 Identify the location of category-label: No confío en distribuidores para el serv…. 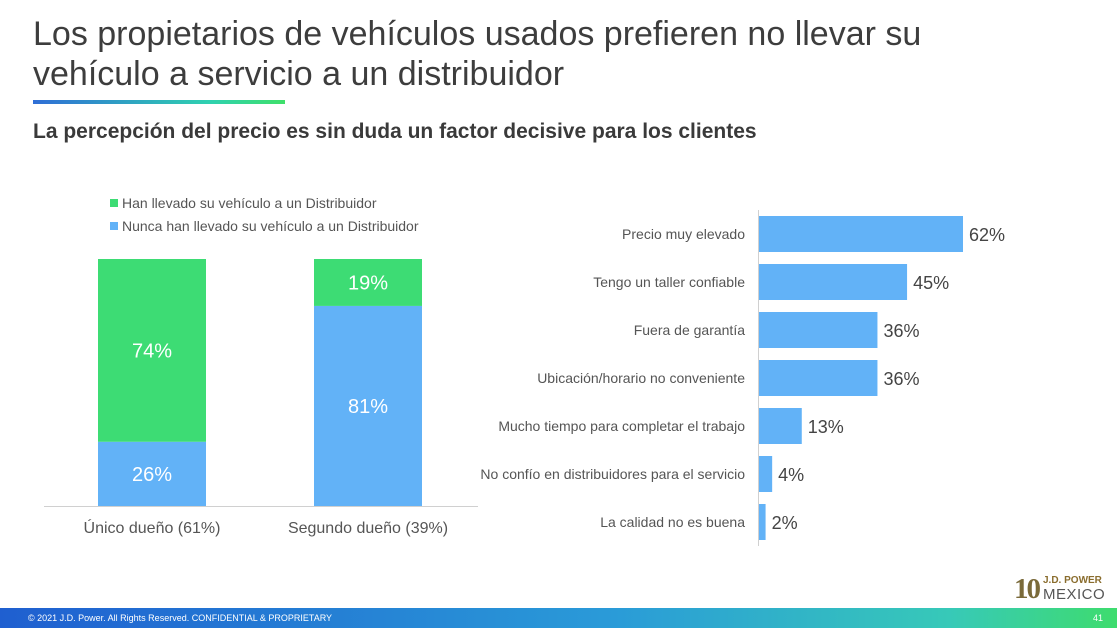
(612, 474).